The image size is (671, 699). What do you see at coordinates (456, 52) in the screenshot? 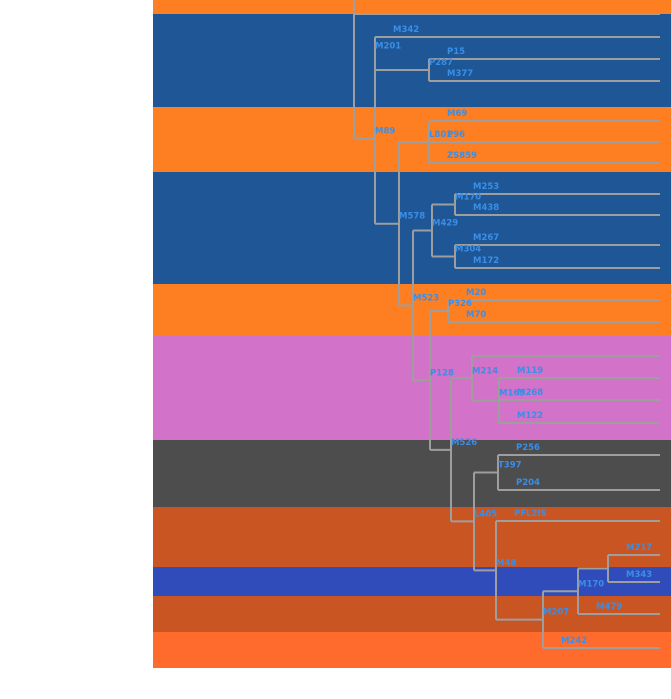
I see `leaf-label: P15` at bounding box center [456, 52].